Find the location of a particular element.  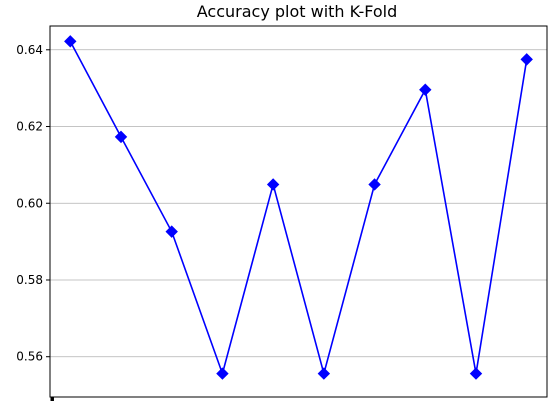

y-tick-label-2: 0.60 is located at coordinates (29, 203).